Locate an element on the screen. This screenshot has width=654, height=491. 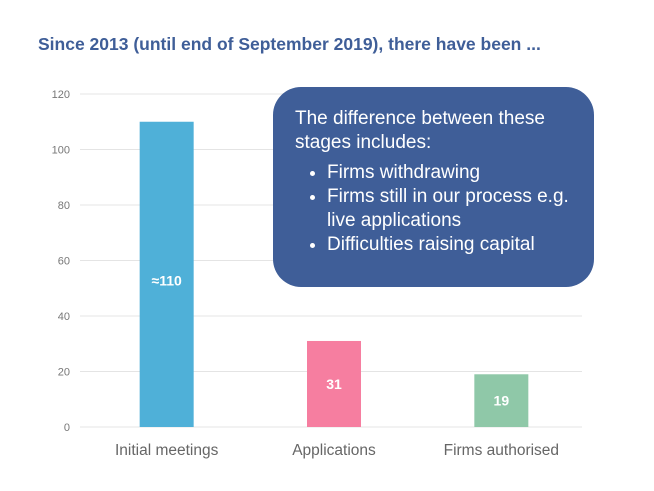
x-tick-label: Firms authorised is located at coordinates (501, 450).